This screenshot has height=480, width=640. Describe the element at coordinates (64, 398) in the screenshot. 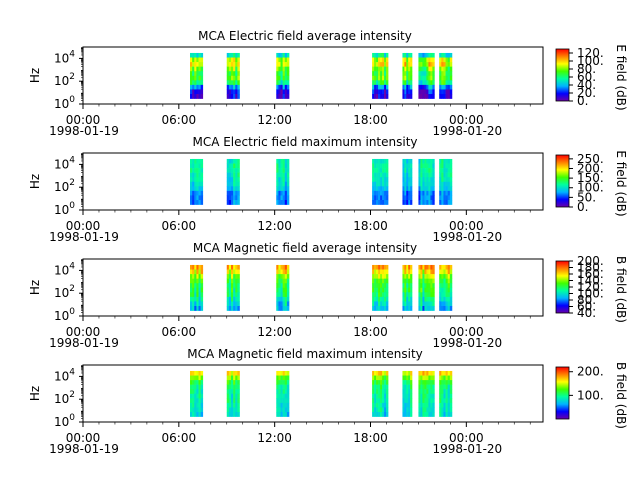

I see `y-tick-label: 10²` at that location.